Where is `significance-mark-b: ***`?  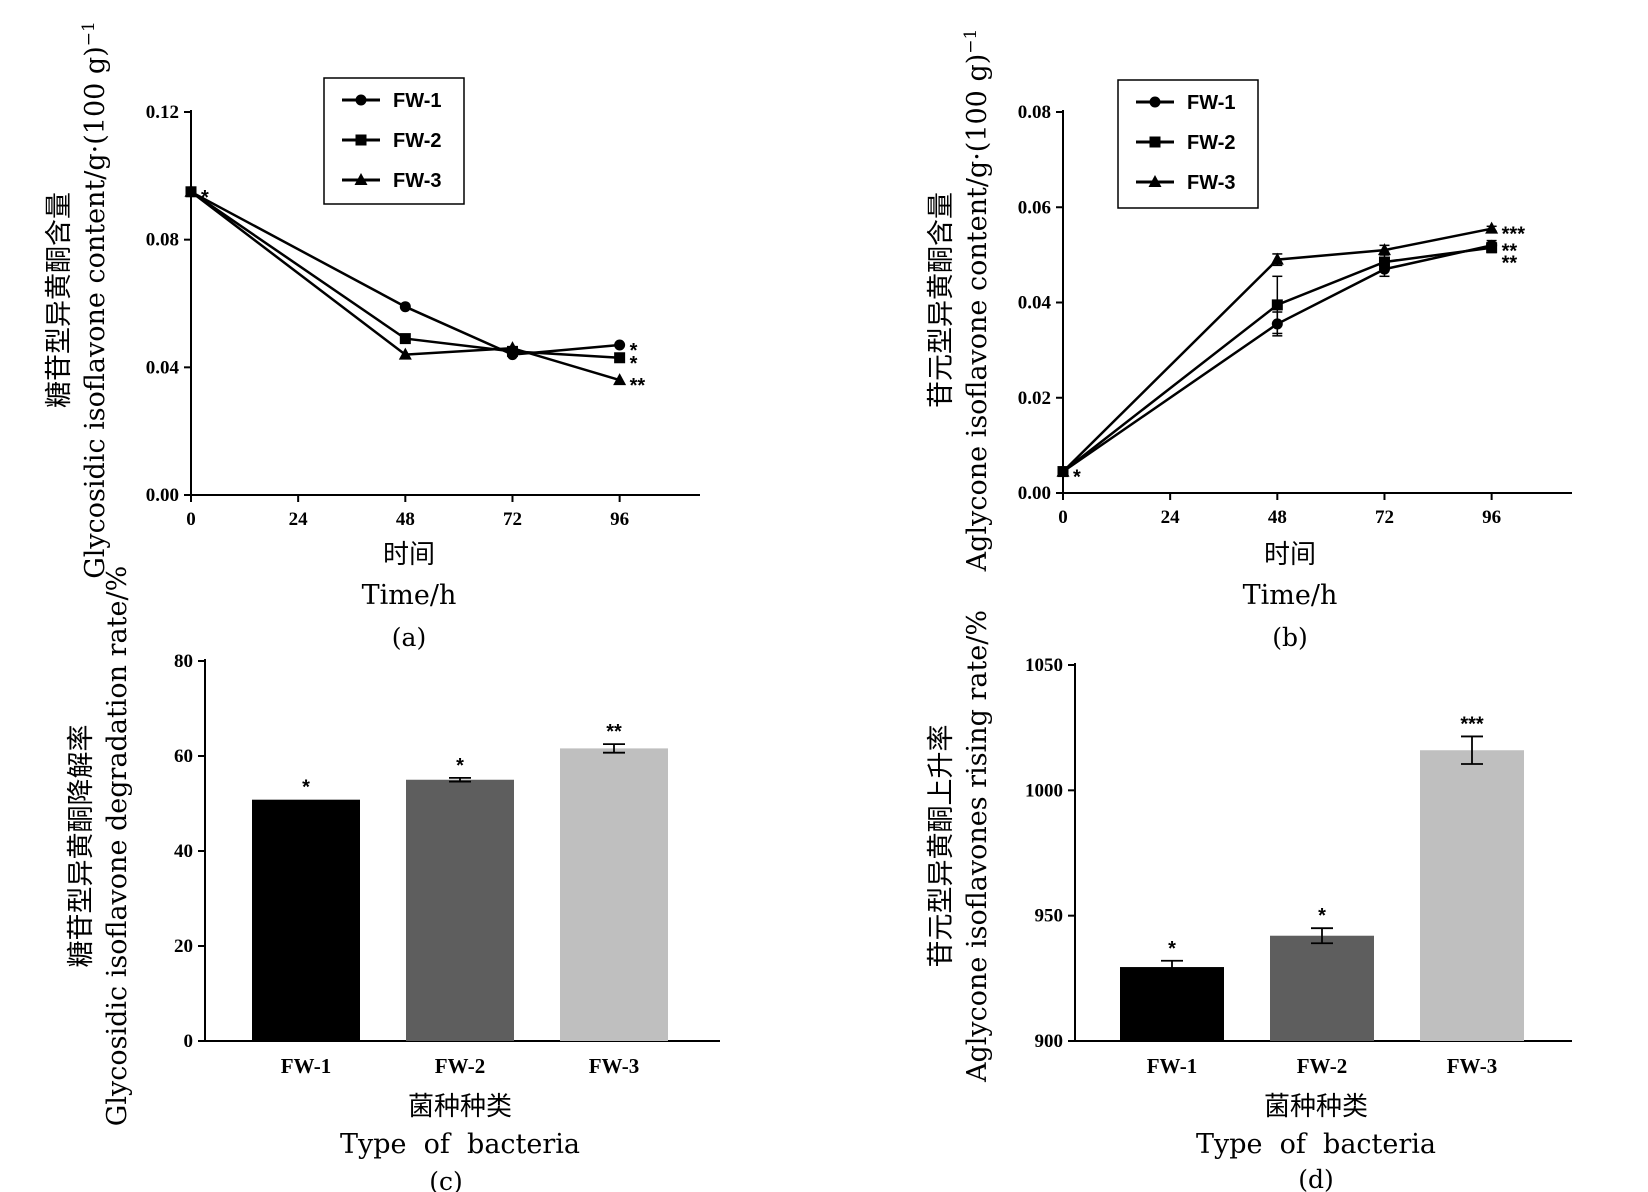
significance-mark-b: *** is located at coordinates (1514, 235).